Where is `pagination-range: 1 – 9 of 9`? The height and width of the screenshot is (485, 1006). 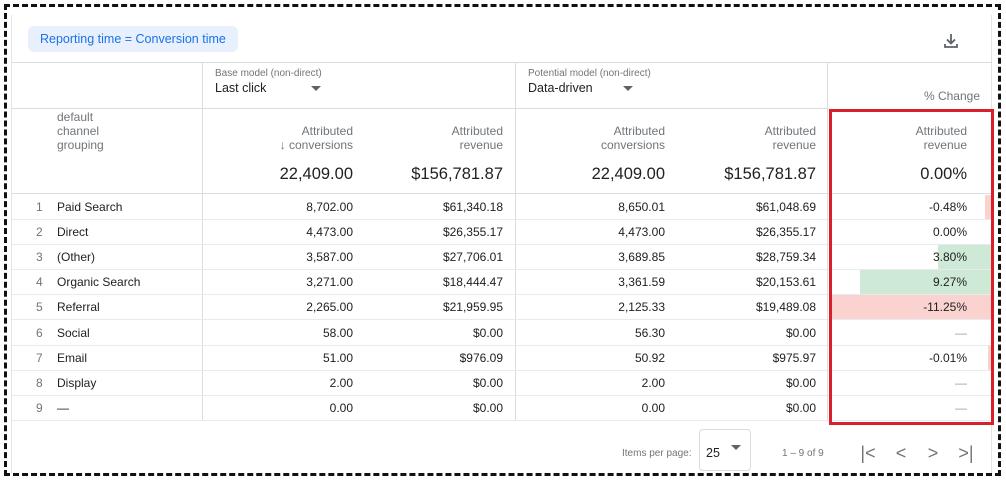
pagination-range: 1 – 9 of 9 is located at coordinates (803, 453).